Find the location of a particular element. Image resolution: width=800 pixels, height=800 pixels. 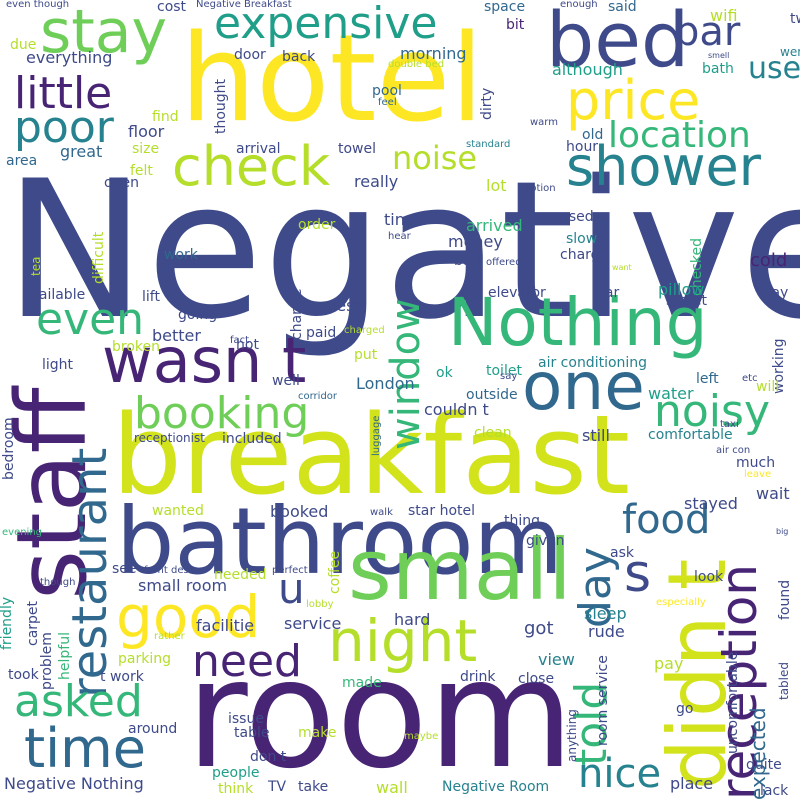

word-tea: tea is located at coordinates (36, 266).